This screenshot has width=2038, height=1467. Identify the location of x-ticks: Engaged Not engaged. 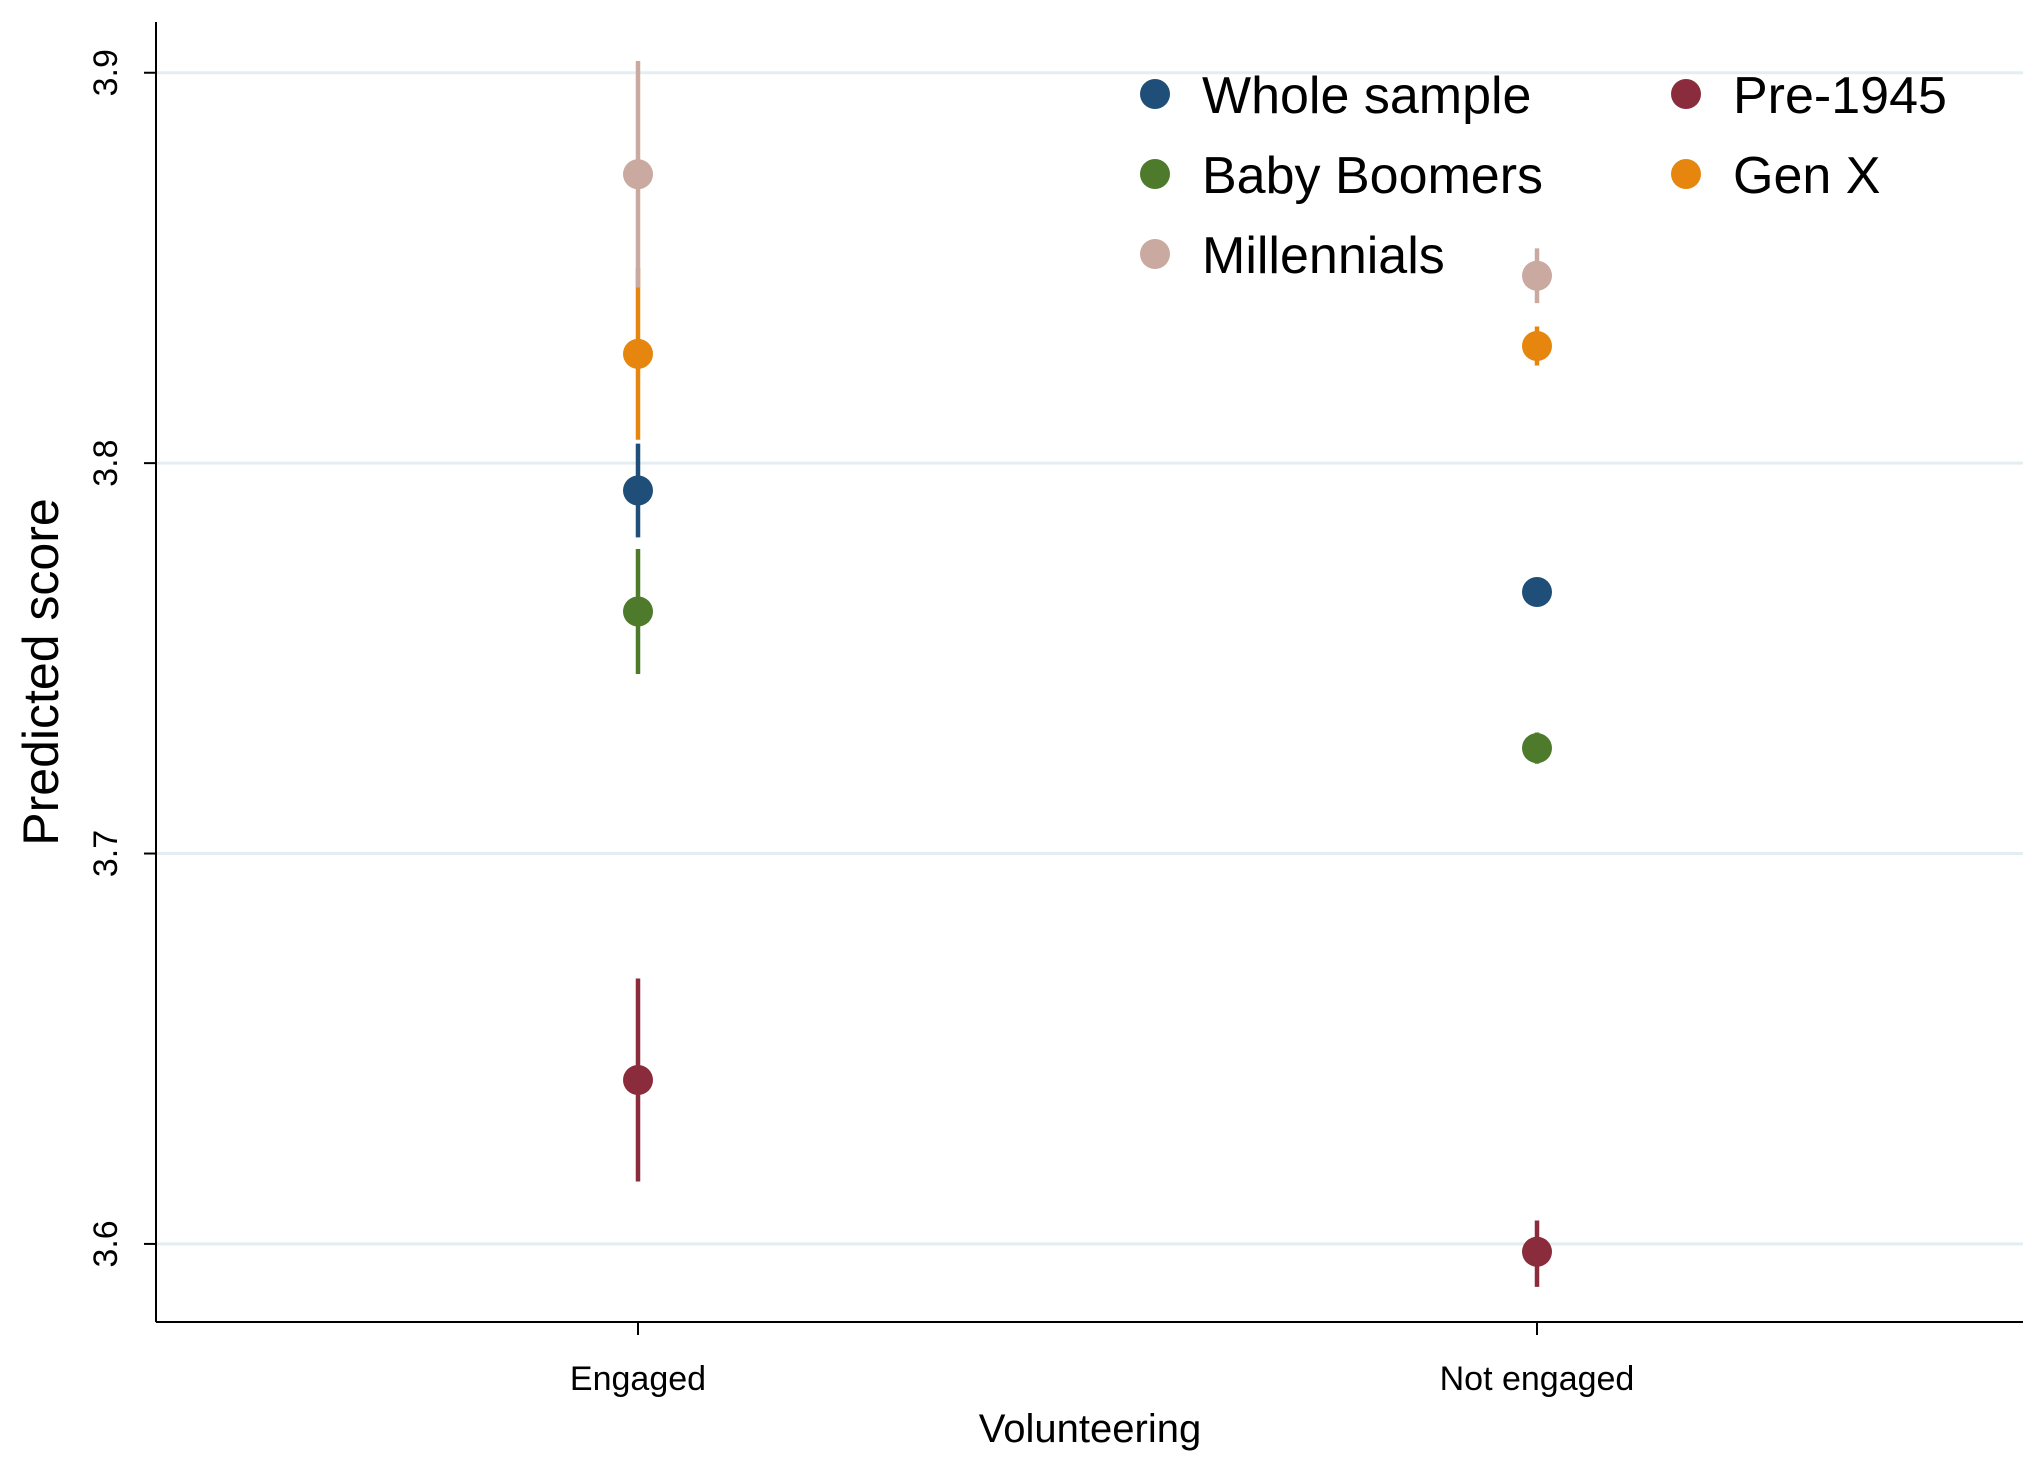
(1102, 1360).